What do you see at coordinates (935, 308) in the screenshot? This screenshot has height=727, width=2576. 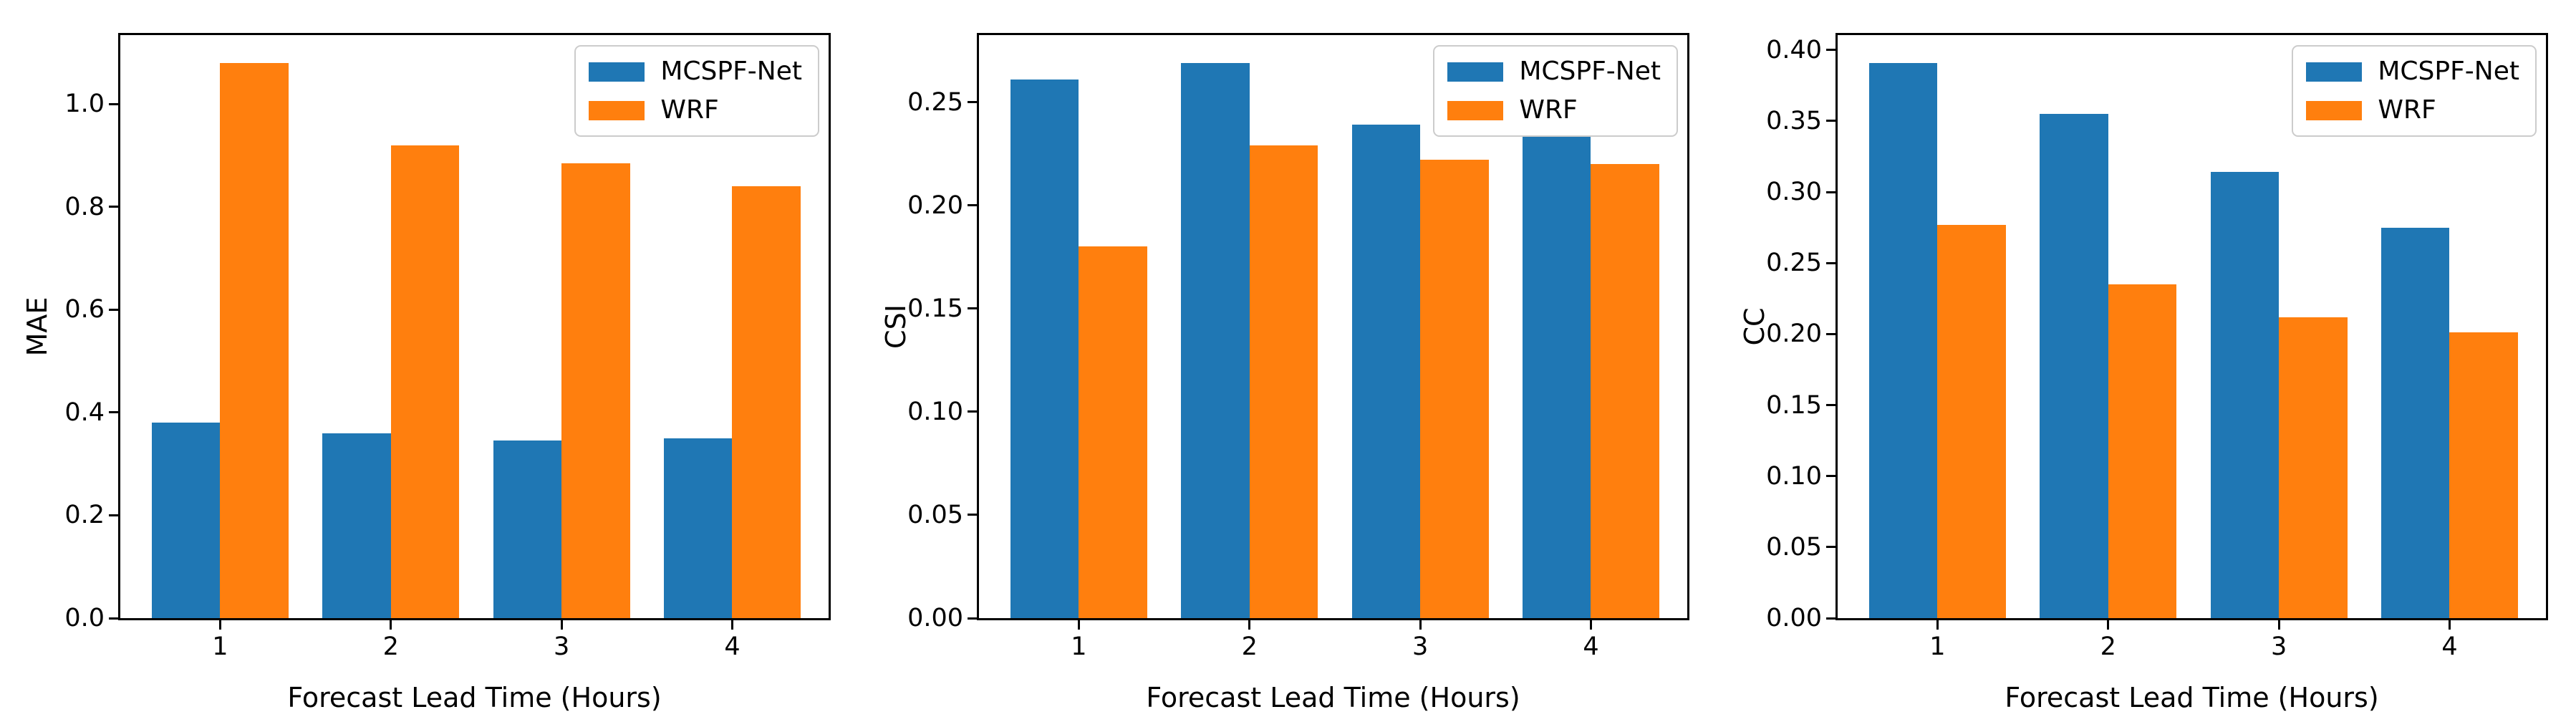 I see `y-tick-label: 0.15` at bounding box center [935, 308].